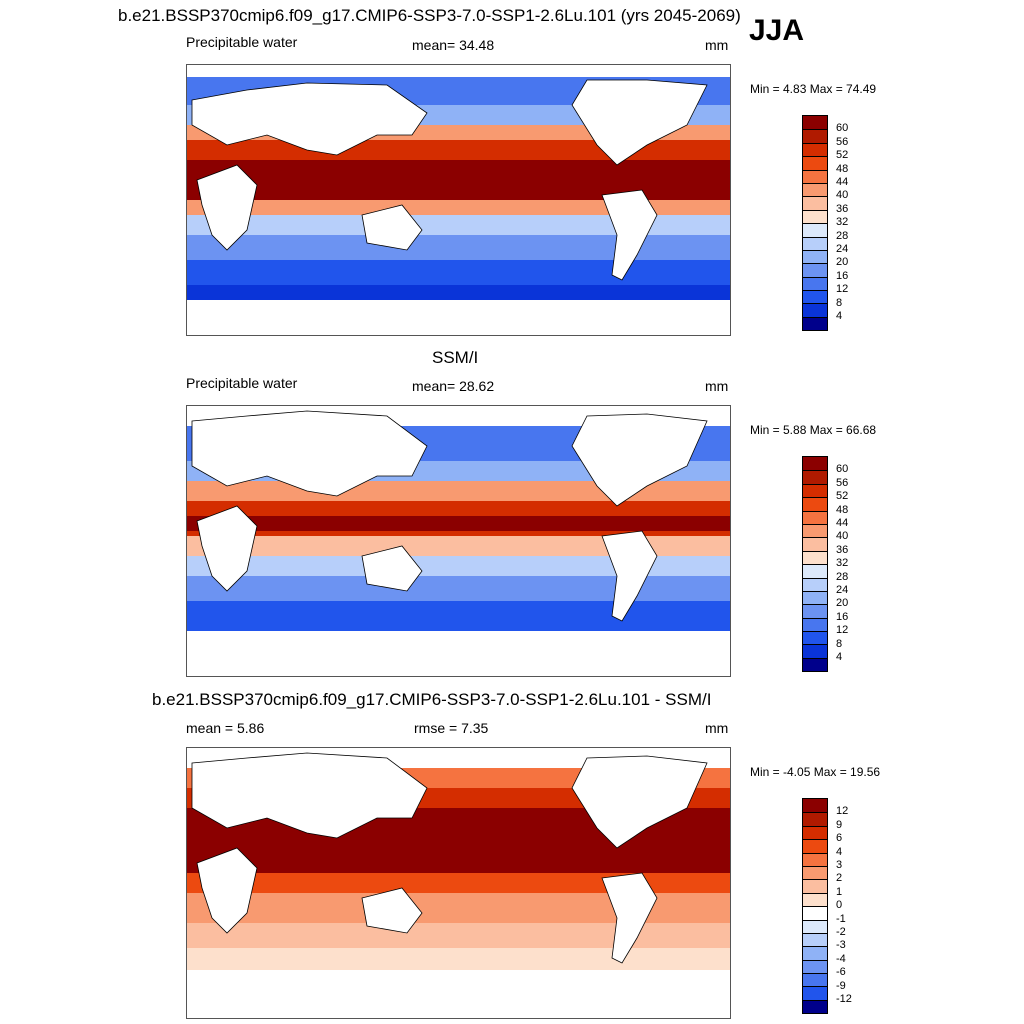 This screenshot has width=1024, height=1024. What do you see at coordinates (841, 932) in the screenshot?
I see `colorbar-tick-label: -2` at bounding box center [841, 932].